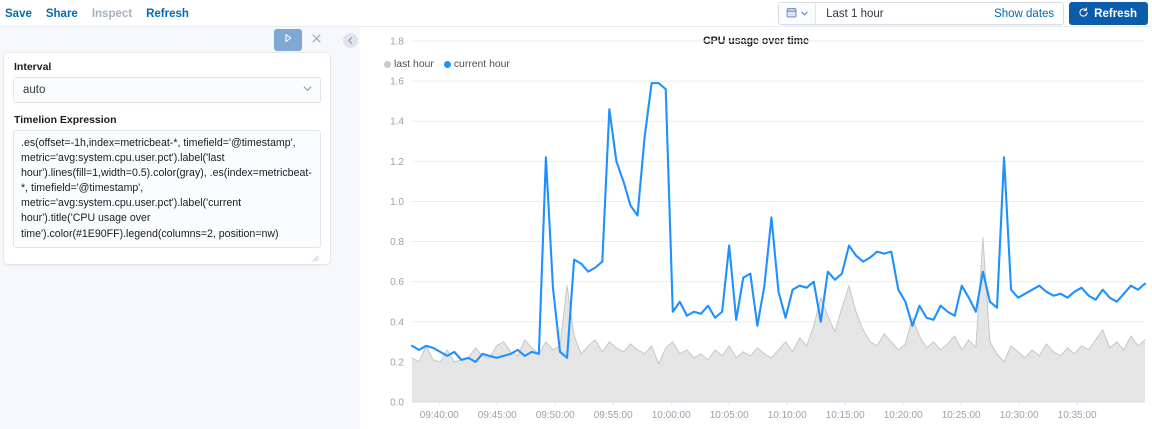 This screenshot has width=1152, height=429. I want to click on x-axis-tick-label: 09:50:00, so click(555, 415).